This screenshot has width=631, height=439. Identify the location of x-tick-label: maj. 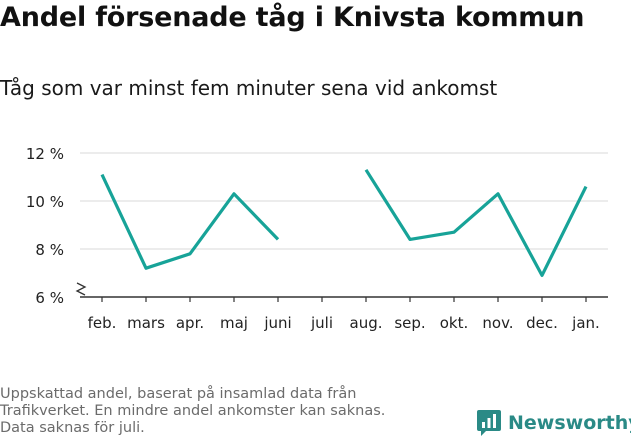
(234, 323).